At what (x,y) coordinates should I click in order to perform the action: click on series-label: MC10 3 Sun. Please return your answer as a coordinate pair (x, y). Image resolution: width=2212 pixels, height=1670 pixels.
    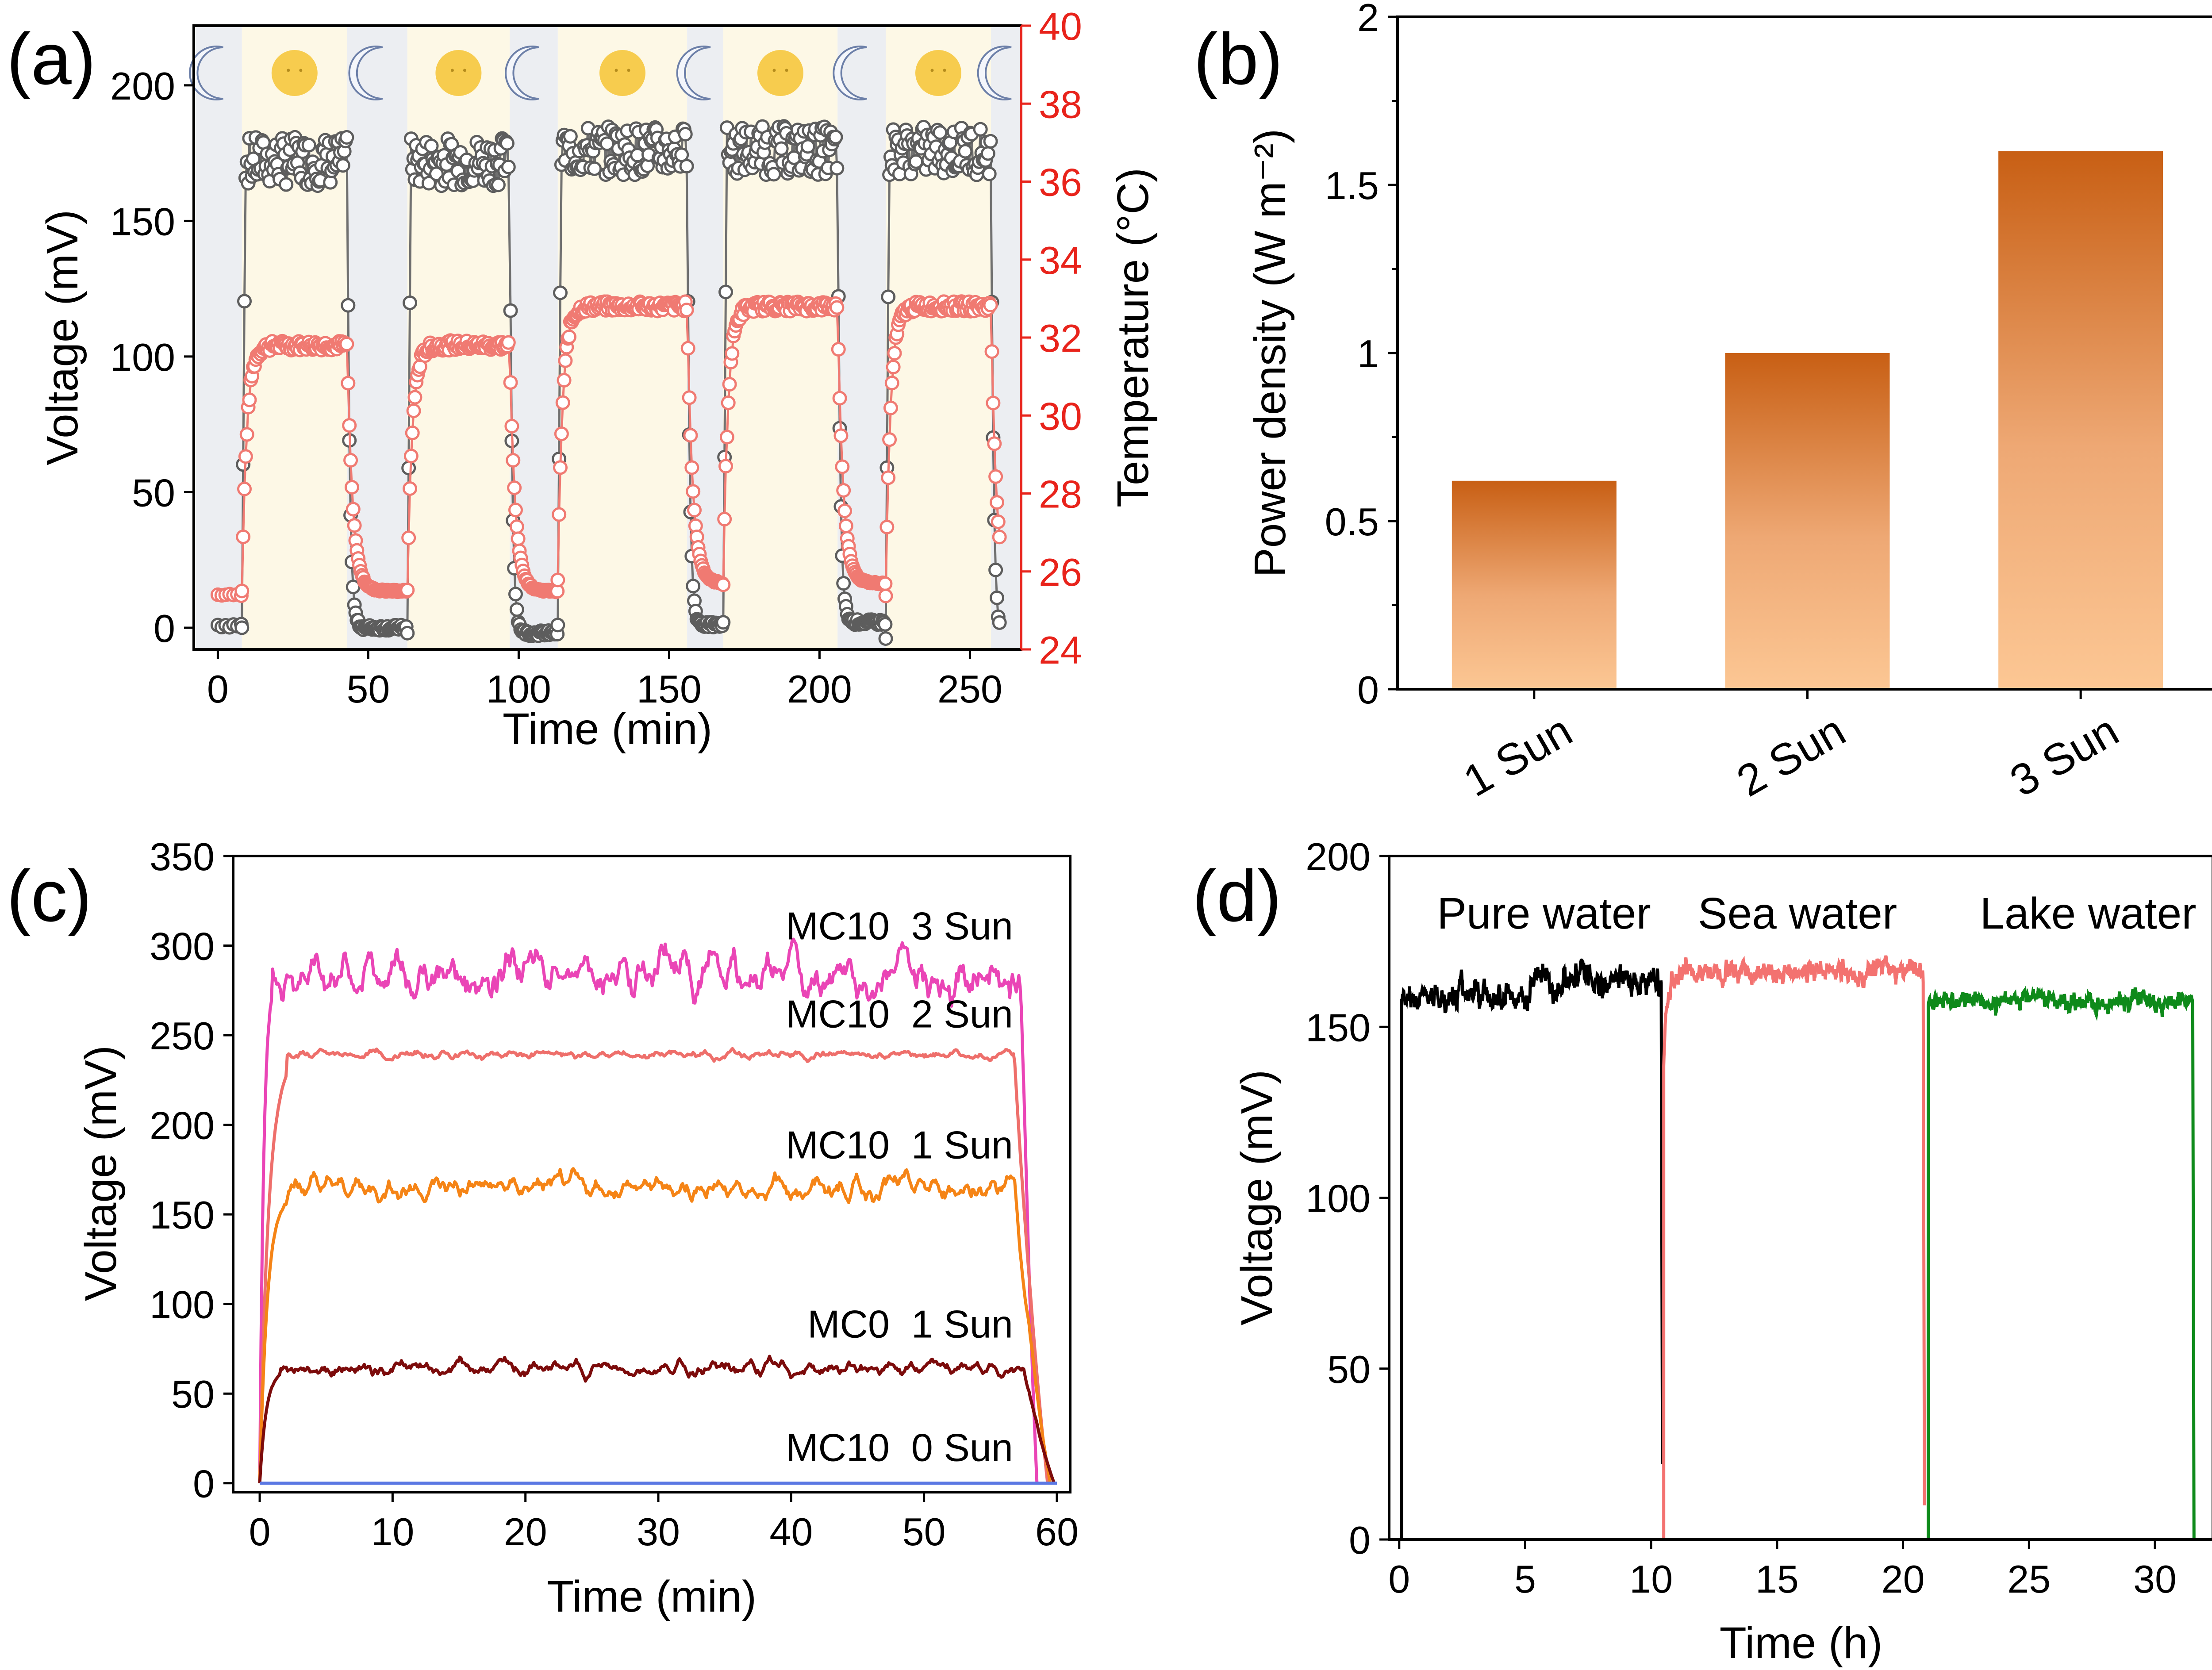
    Looking at the image, I should click on (900, 926).